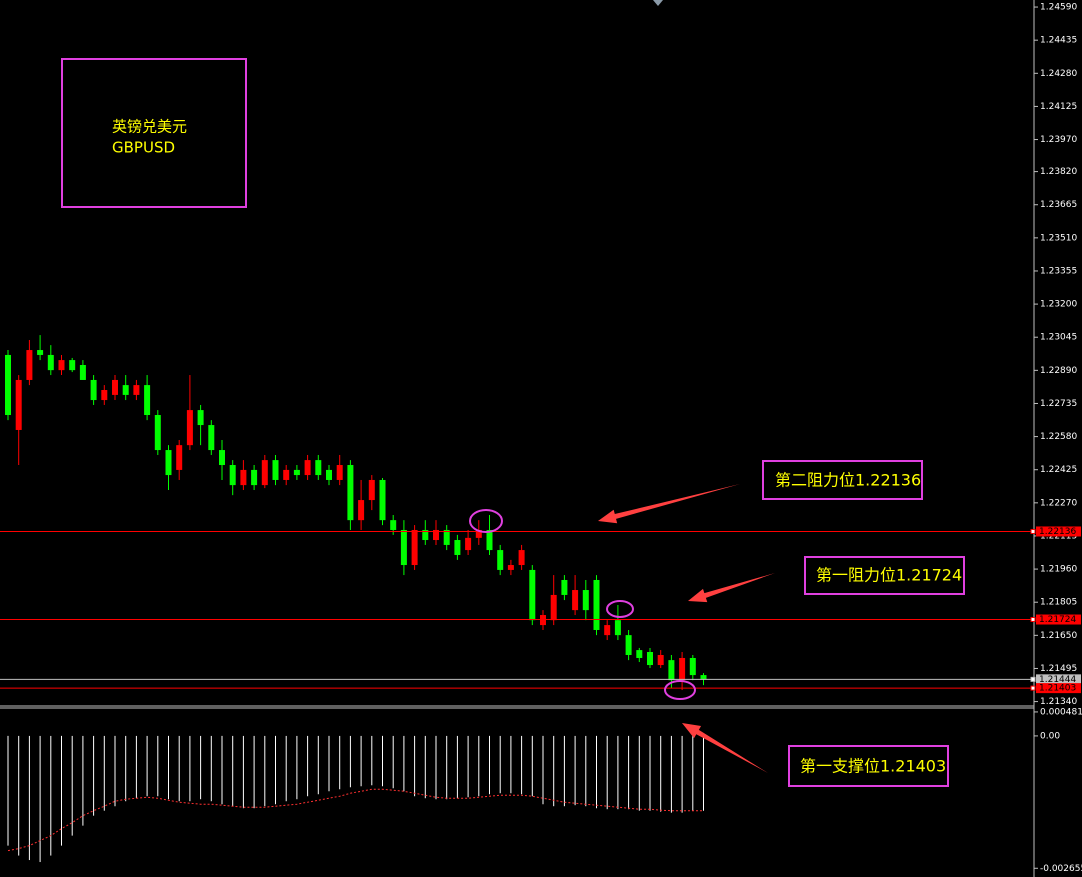  I want to click on y-tick-label: 1.23510, so click(1058, 238).